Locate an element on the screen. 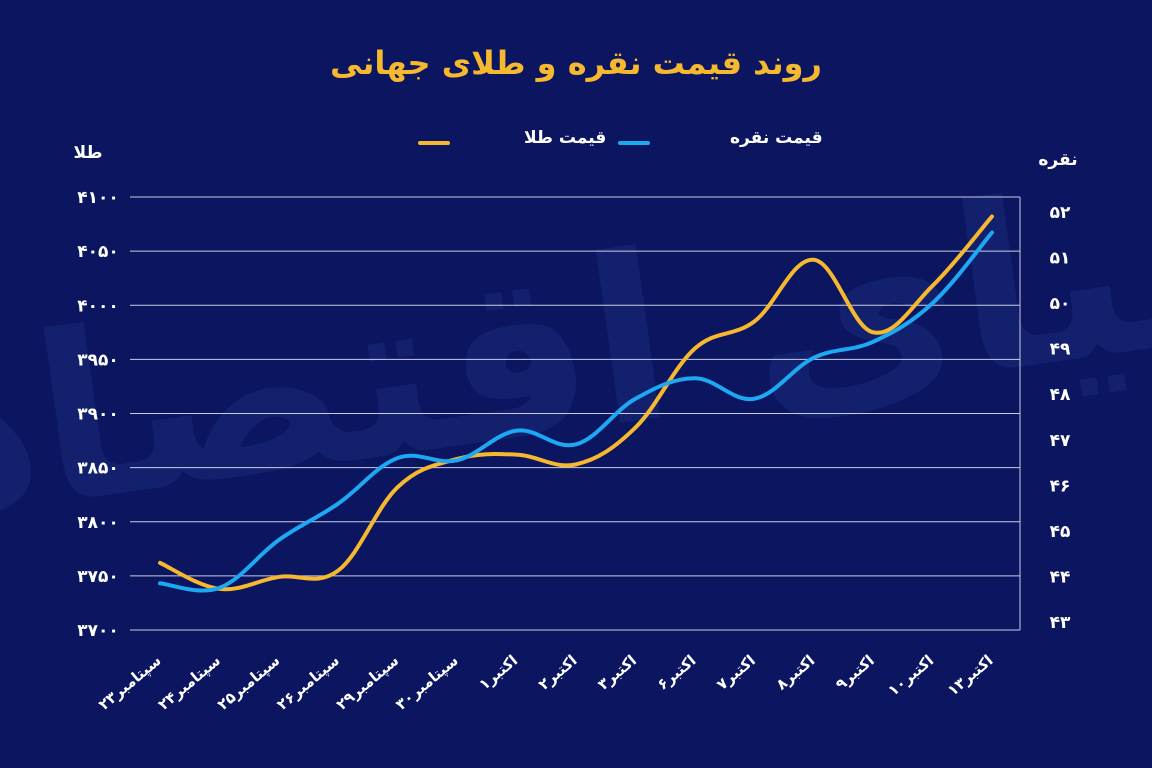 Image resolution: width=1152 pixels, height=768 pixels. y-right-tick-label: ۴۹ is located at coordinates (1060, 350).